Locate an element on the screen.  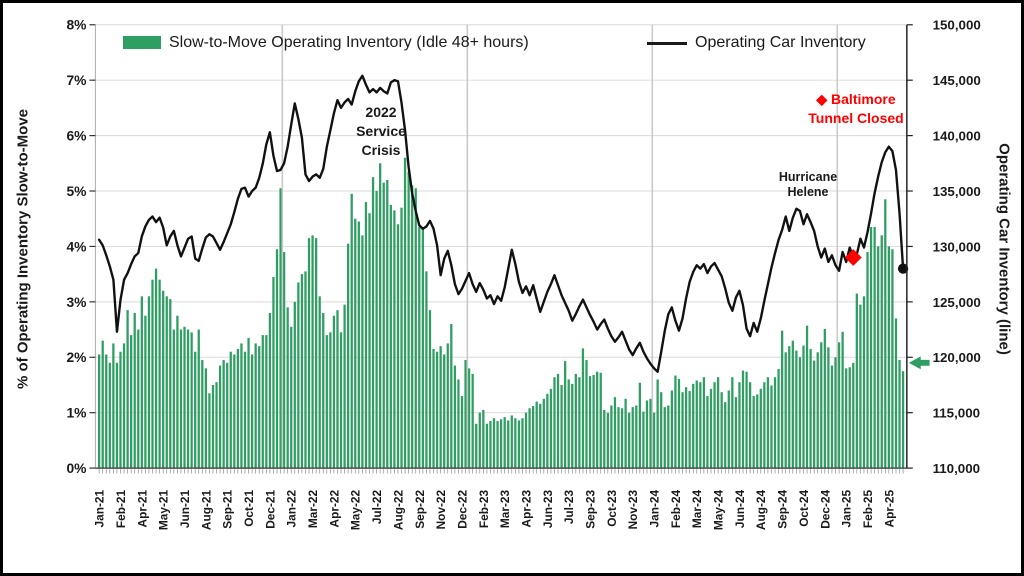
weekly-tick-marks is located at coordinates (501, 471).